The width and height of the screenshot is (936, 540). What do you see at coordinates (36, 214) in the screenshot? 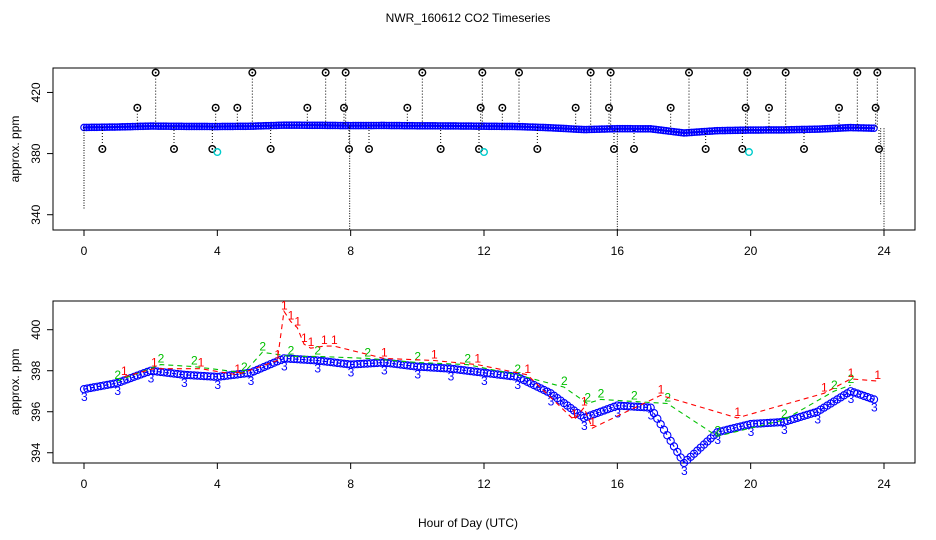
I see `top-y-tick-label: 340` at bounding box center [36, 214].